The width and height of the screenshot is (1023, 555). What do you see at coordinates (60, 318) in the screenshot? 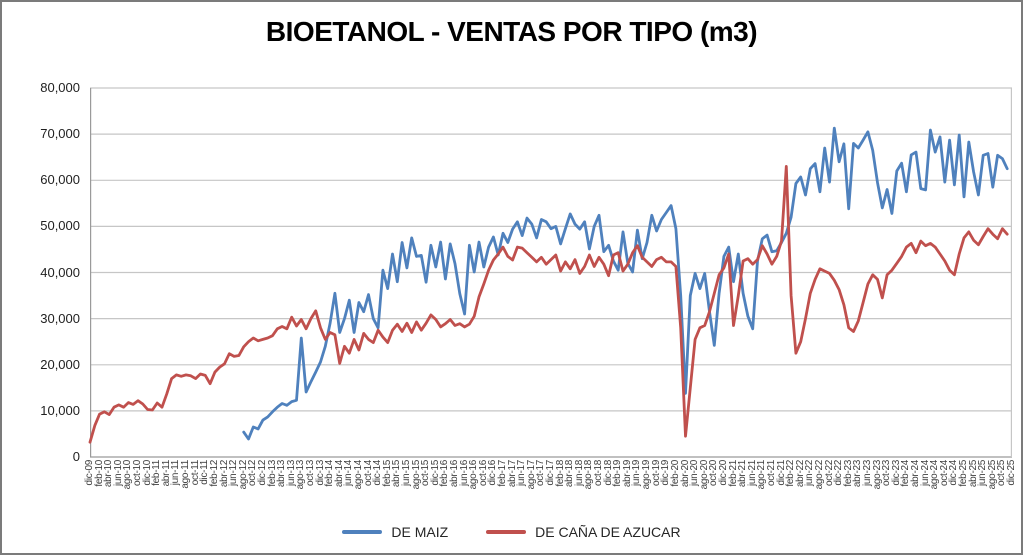
I see `y-tick-label: 30,000` at bounding box center [60, 318].